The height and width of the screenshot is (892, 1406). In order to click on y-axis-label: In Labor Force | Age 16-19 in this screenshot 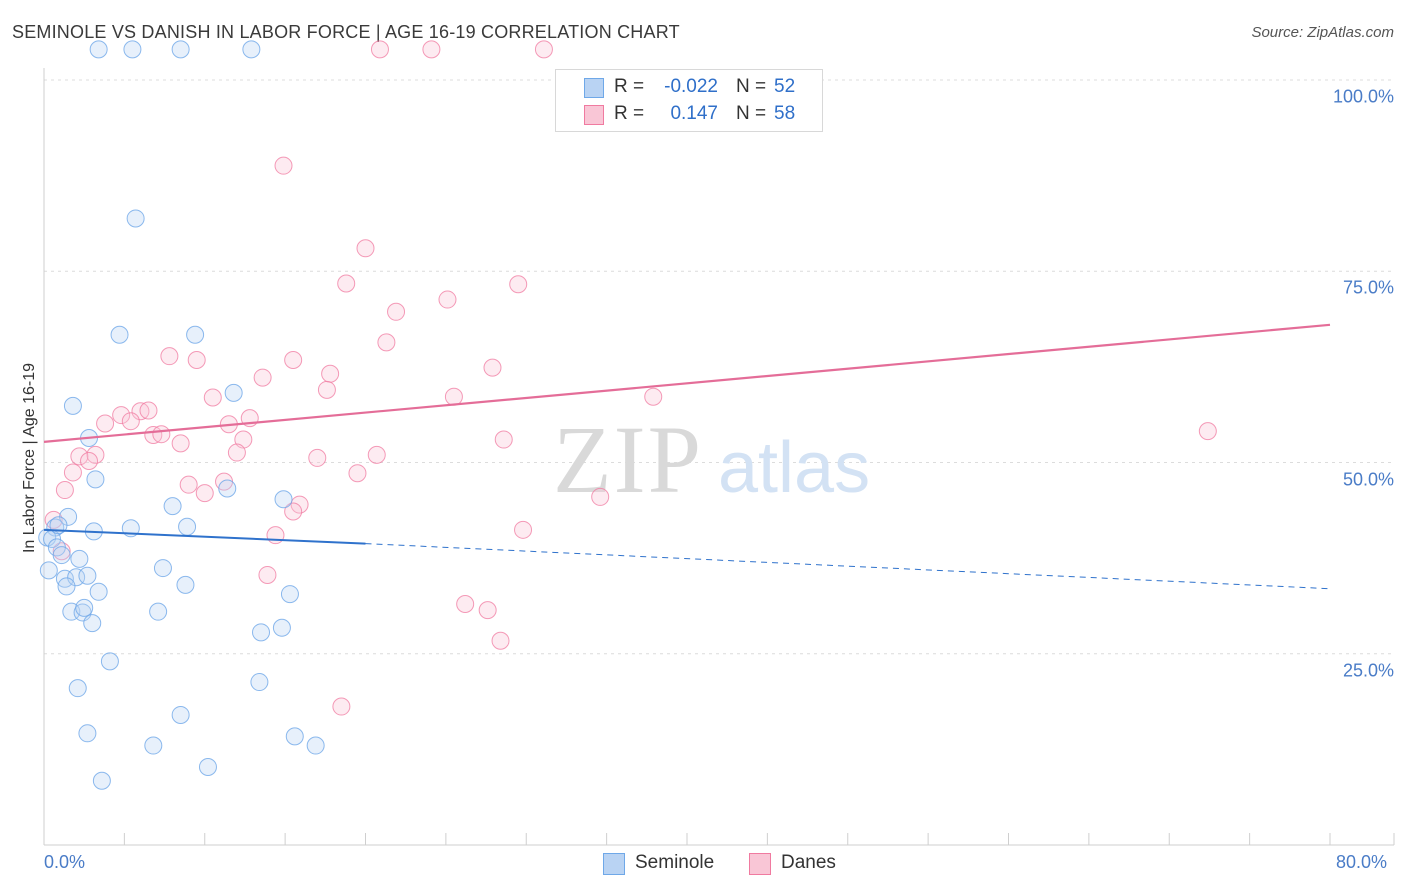, I will do `click(29, 458)`.